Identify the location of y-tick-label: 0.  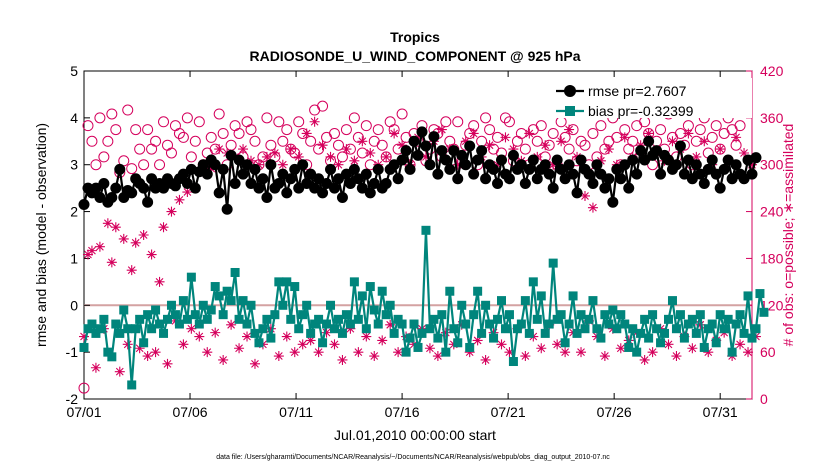
(74, 305).